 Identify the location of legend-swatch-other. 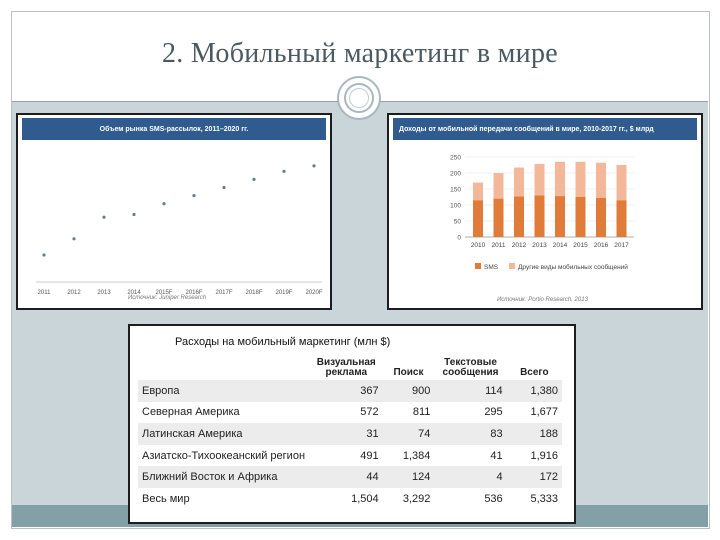
(512, 266).